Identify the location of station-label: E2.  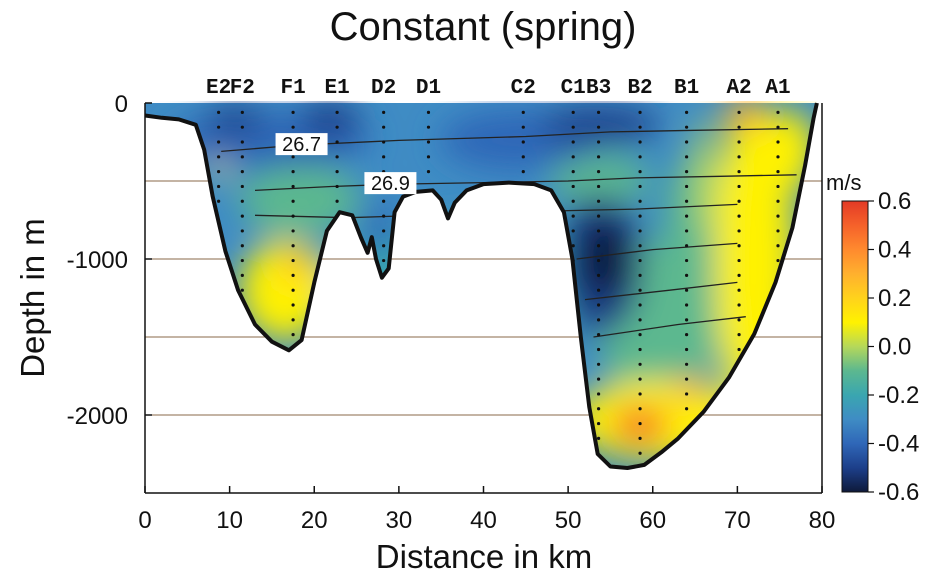
(218, 88).